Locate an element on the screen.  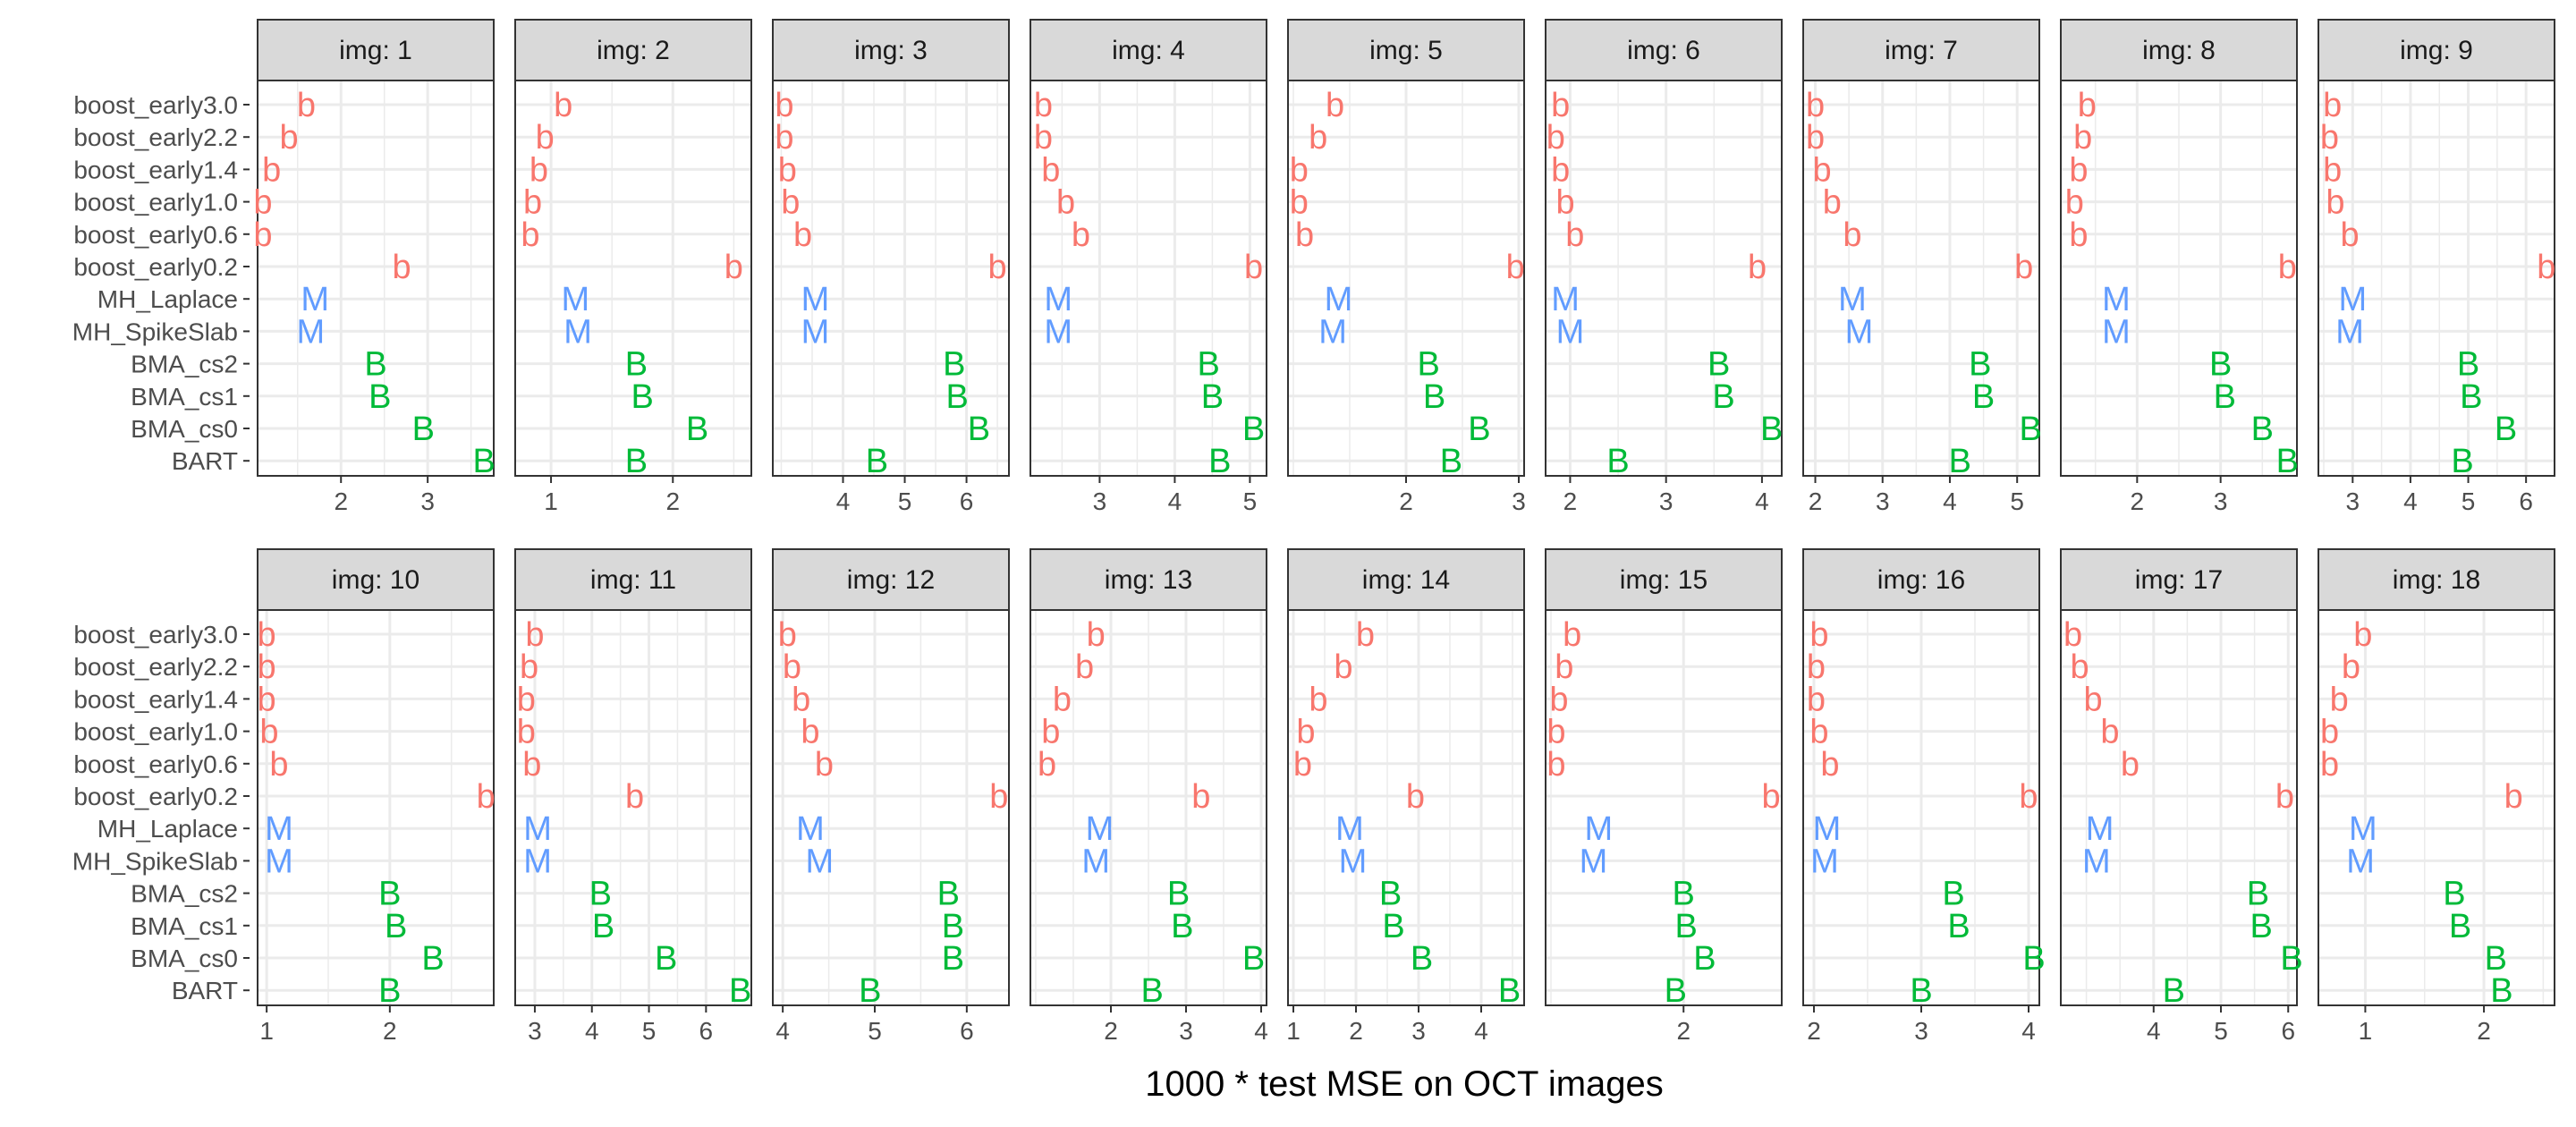
facet-strip-label: img: 12 is located at coordinates (891, 580).